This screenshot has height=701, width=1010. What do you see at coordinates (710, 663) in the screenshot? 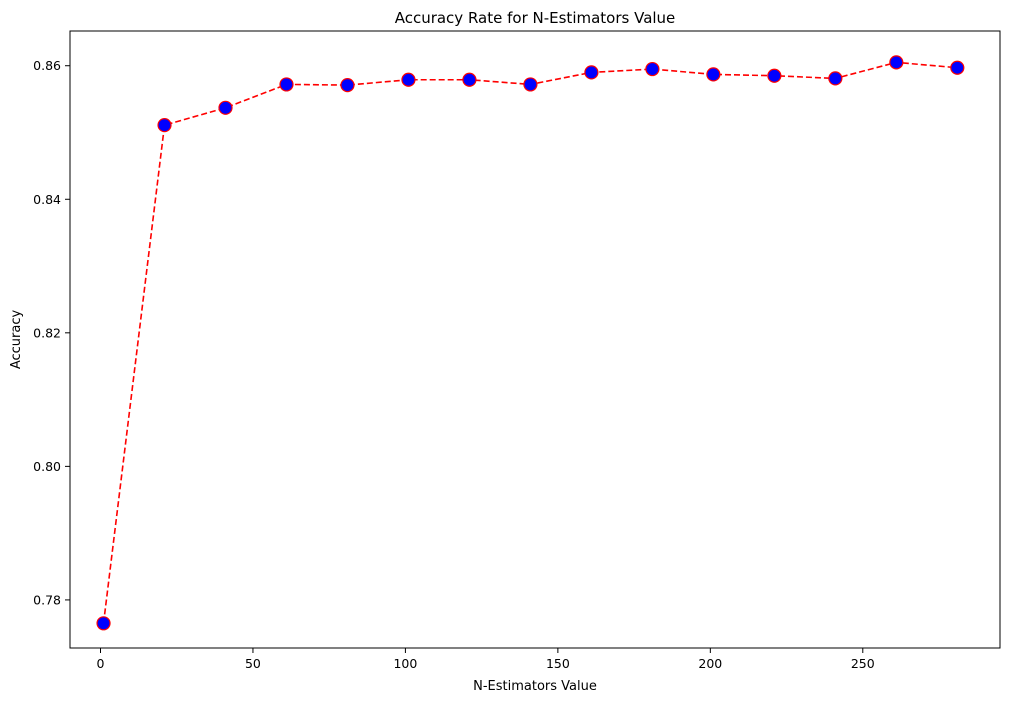
I see `x-tick-label: 200` at bounding box center [710, 663].